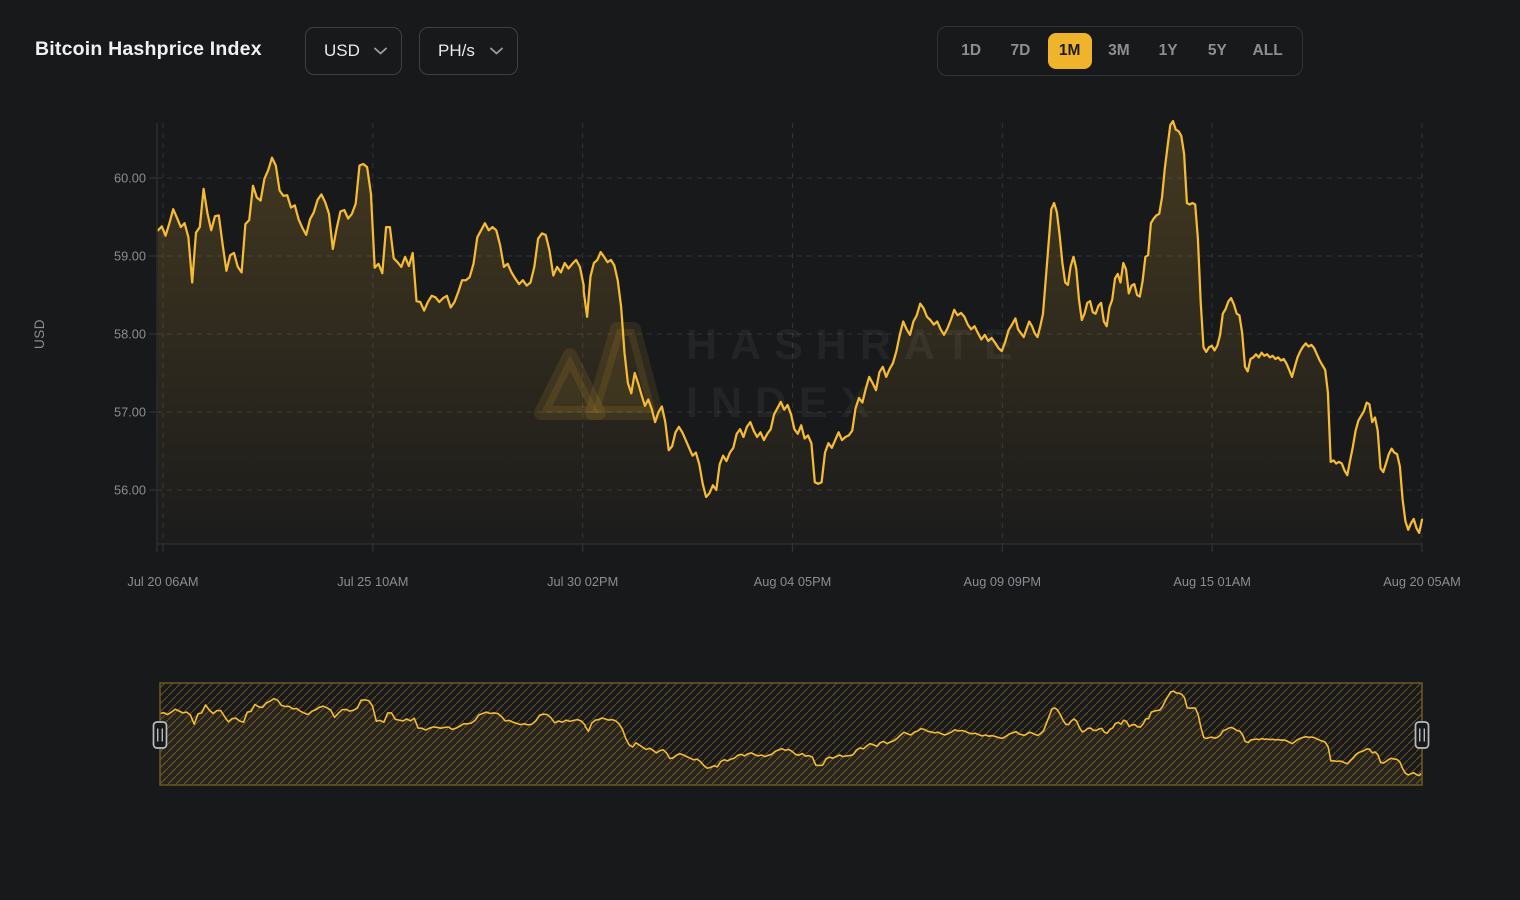 Image resolution: width=1520 pixels, height=900 pixels. I want to click on currency-unit-value: USD, so click(342, 50).